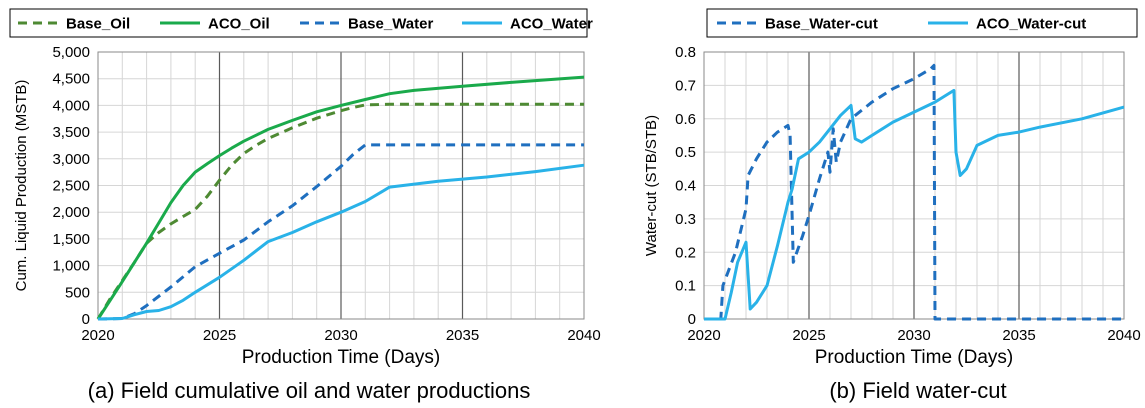 Image resolution: width=1145 pixels, height=408 pixels. Describe the element at coordinates (685, 52) in the screenshot. I see `y-tick-label: 0.8` at that location.